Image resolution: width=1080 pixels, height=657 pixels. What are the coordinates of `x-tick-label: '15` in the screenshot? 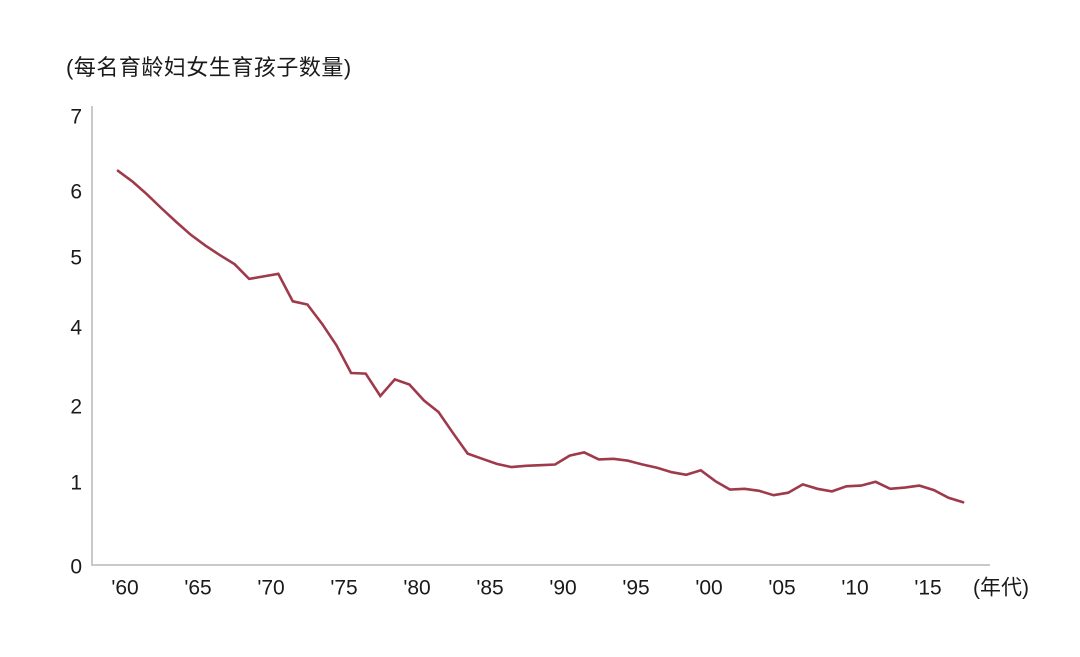 It's located at (927, 588).